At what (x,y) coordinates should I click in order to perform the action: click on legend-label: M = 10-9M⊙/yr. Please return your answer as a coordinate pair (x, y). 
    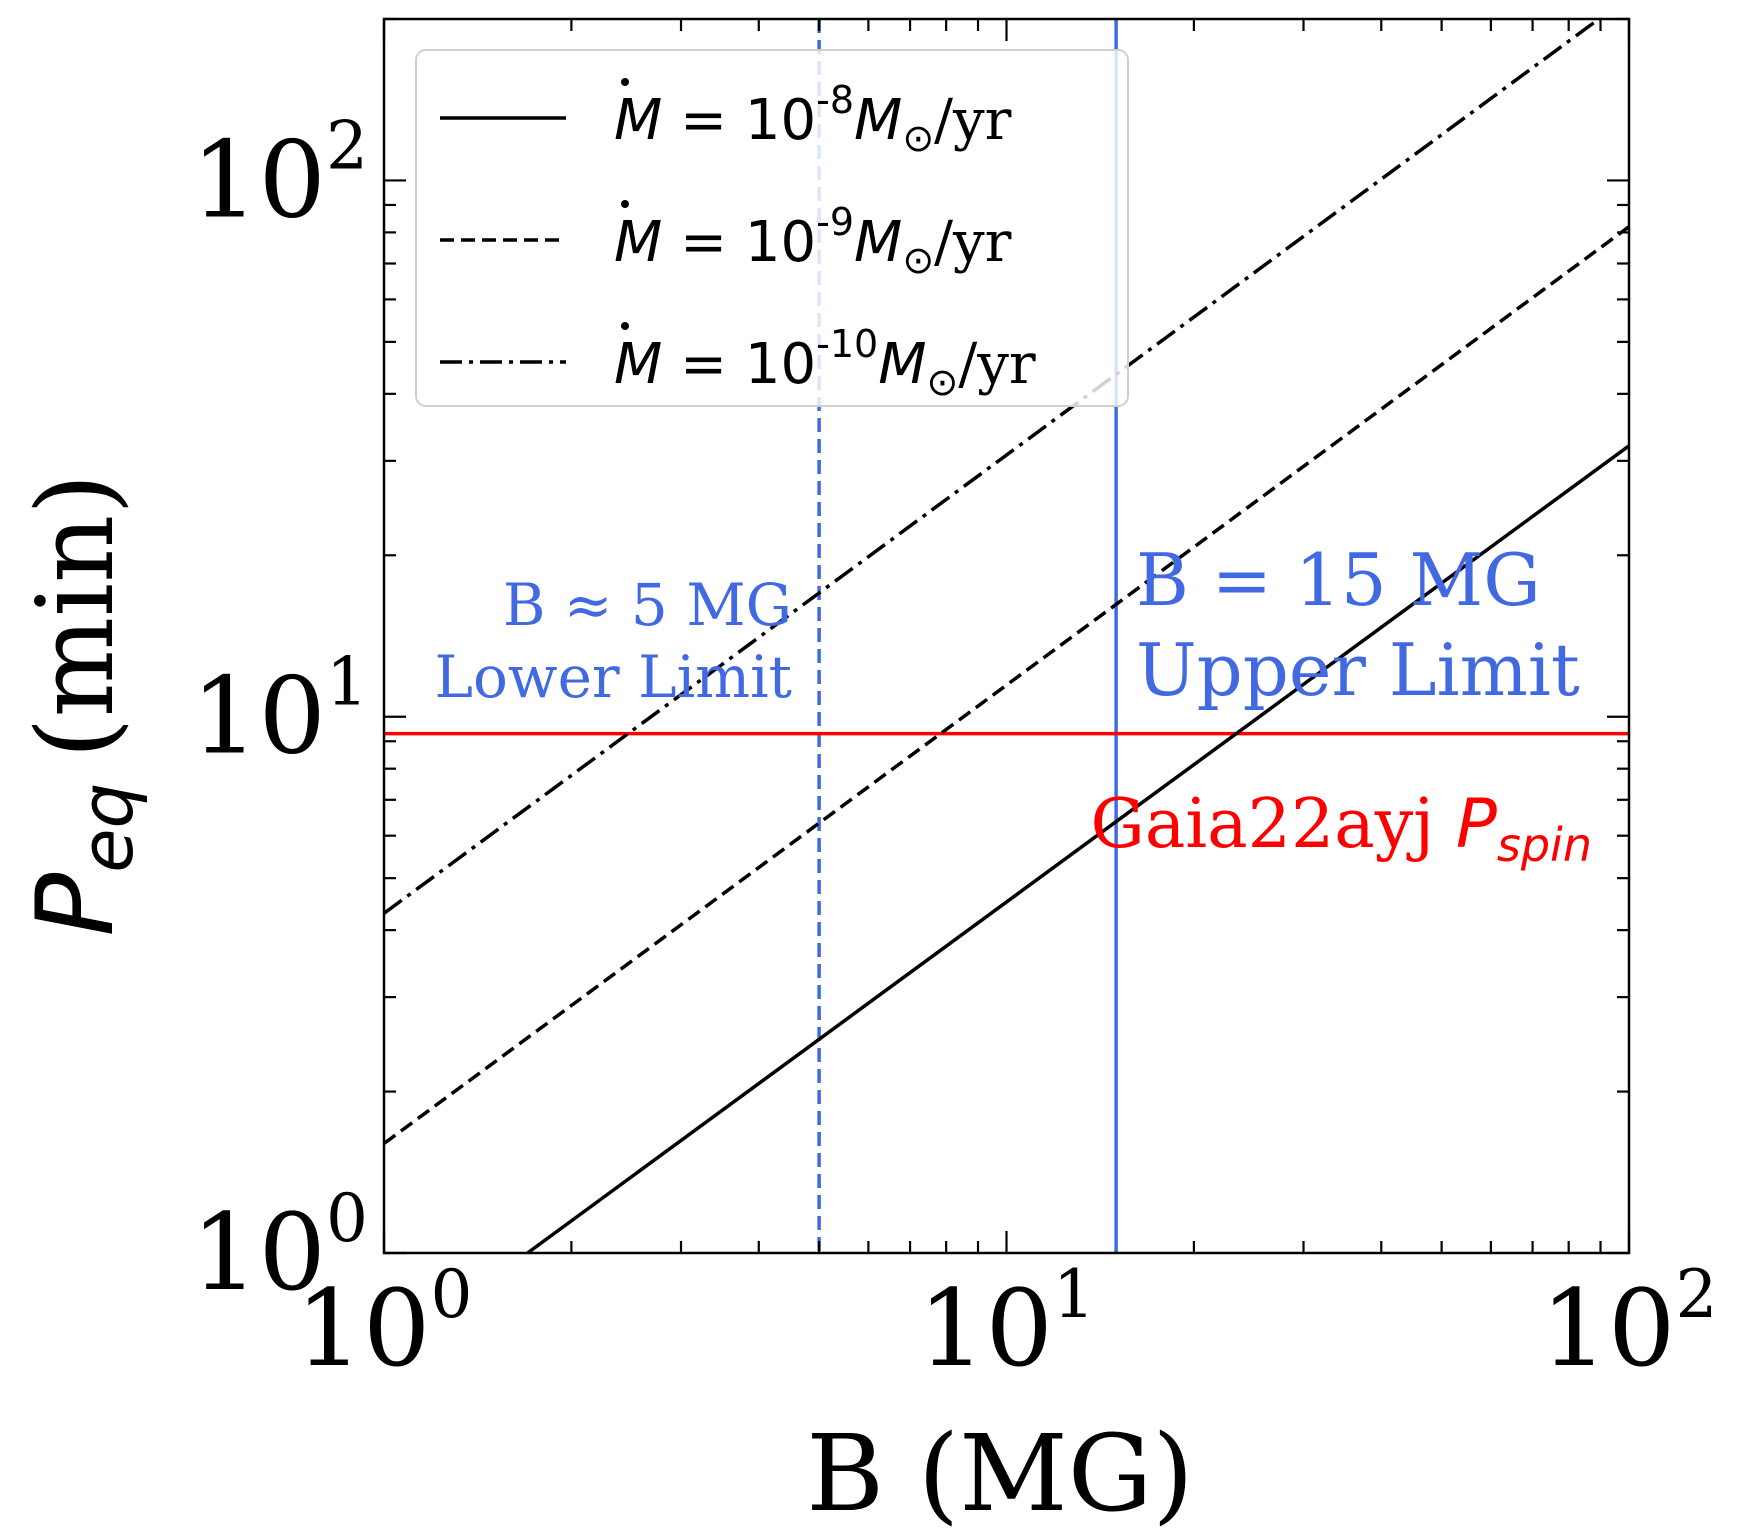
    Looking at the image, I should click on (813, 241).